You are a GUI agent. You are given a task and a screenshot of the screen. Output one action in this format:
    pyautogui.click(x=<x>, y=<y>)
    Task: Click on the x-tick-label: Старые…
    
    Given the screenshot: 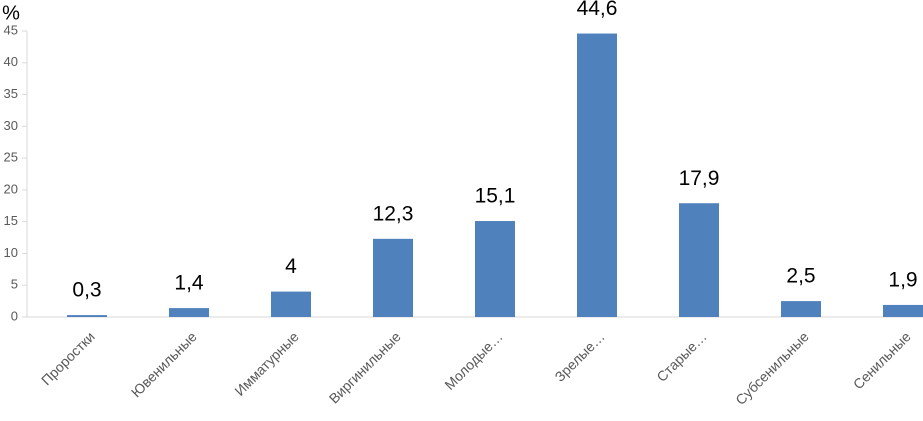 What is the action you would take?
    pyautogui.click(x=681, y=356)
    